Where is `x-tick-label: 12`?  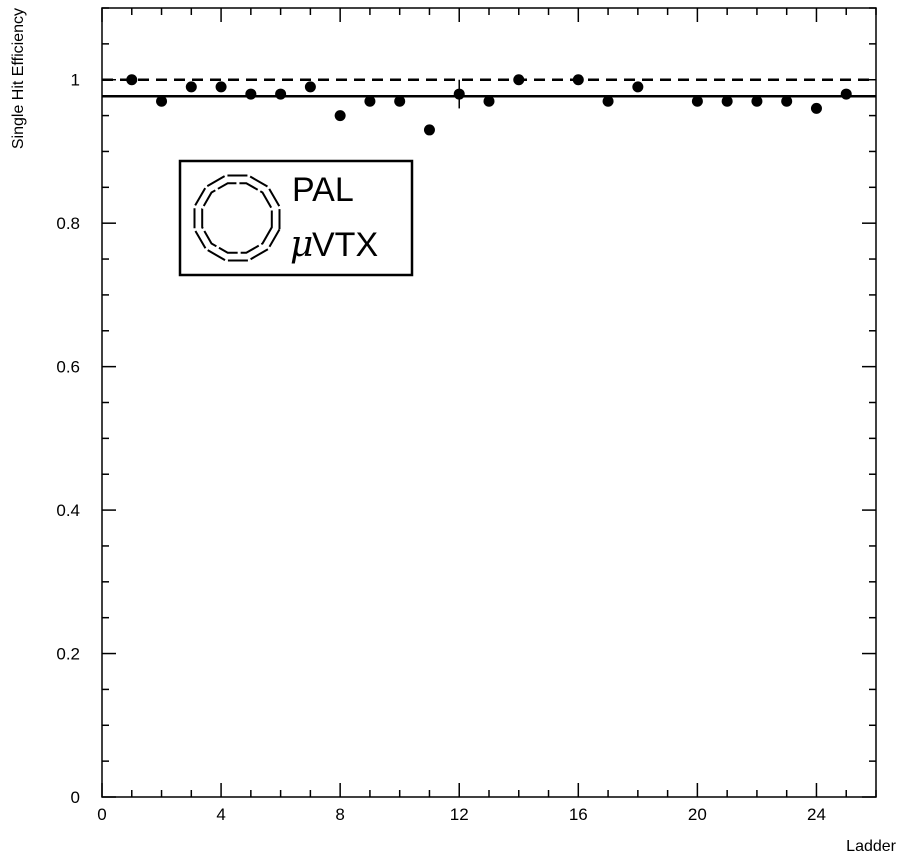
x-tick-label: 12 is located at coordinates (459, 814).